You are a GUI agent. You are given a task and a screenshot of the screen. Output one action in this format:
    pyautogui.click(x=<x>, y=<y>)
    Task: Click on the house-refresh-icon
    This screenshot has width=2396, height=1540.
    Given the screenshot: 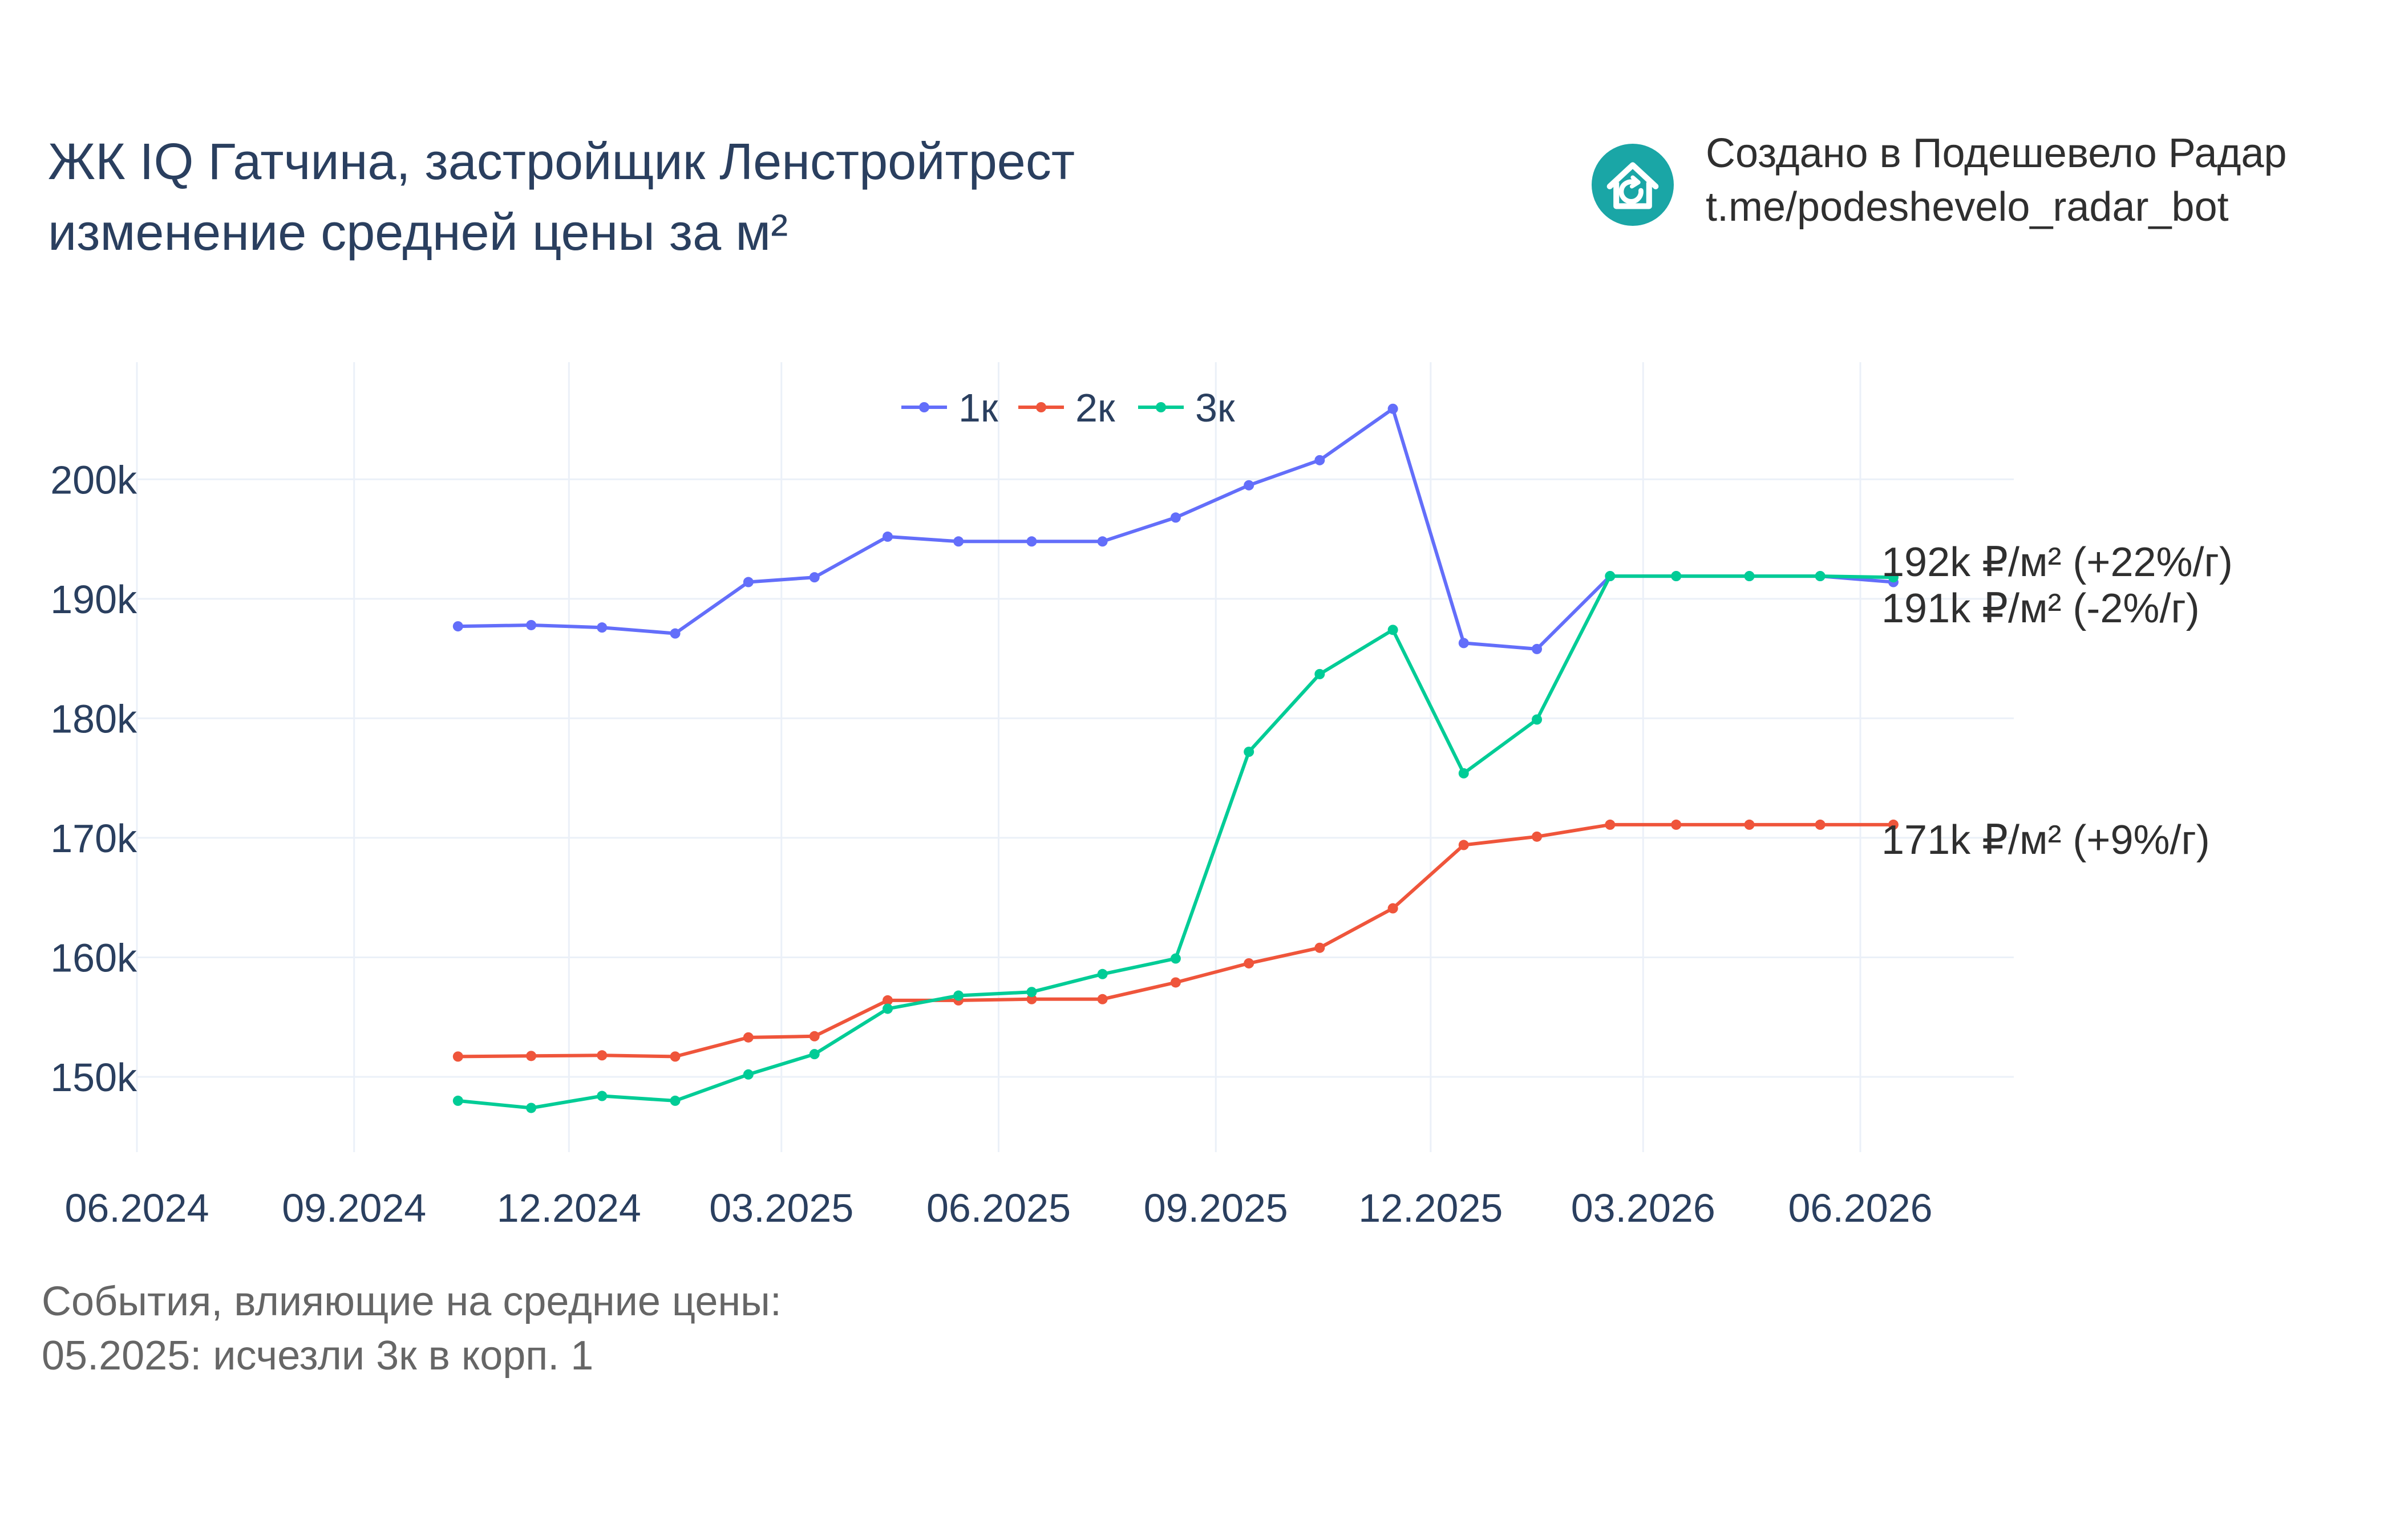 What is the action you would take?
    pyautogui.click(x=1633, y=185)
    